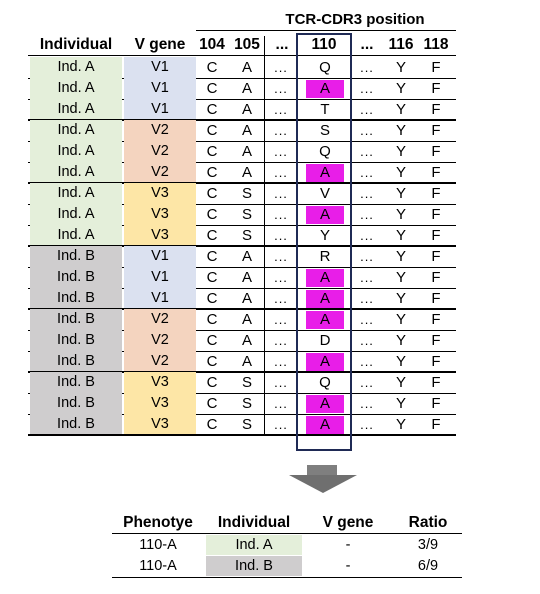  What do you see at coordinates (158, 566) in the screenshot?
I see `summary-phenotype-cell: 110-A` at bounding box center [158, 566].